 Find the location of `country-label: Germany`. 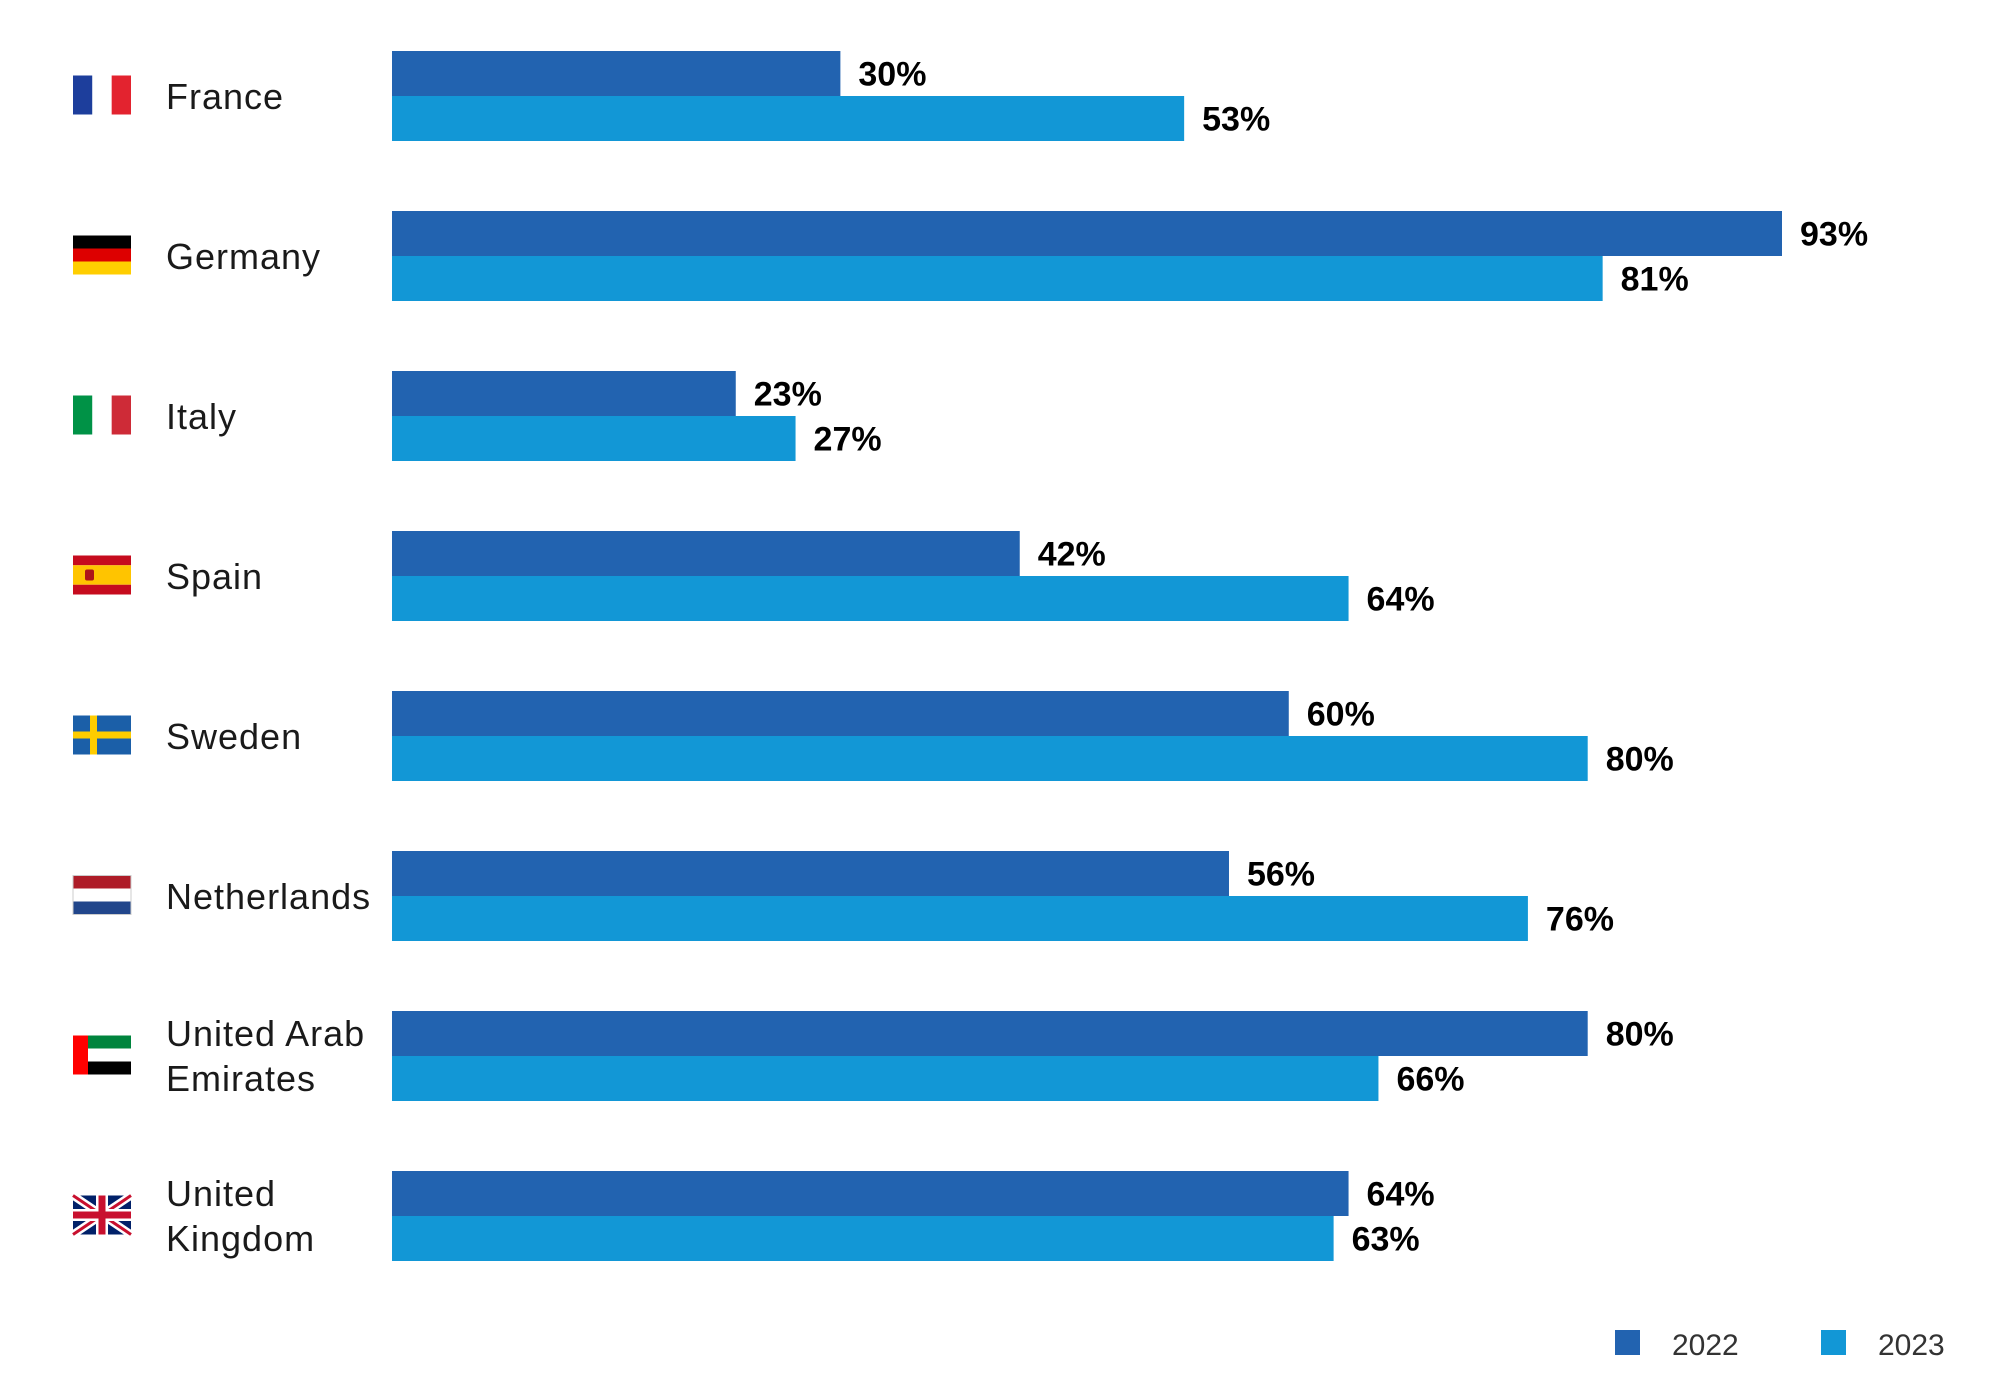

country-label: Germany is located at coordinates (243, 256).